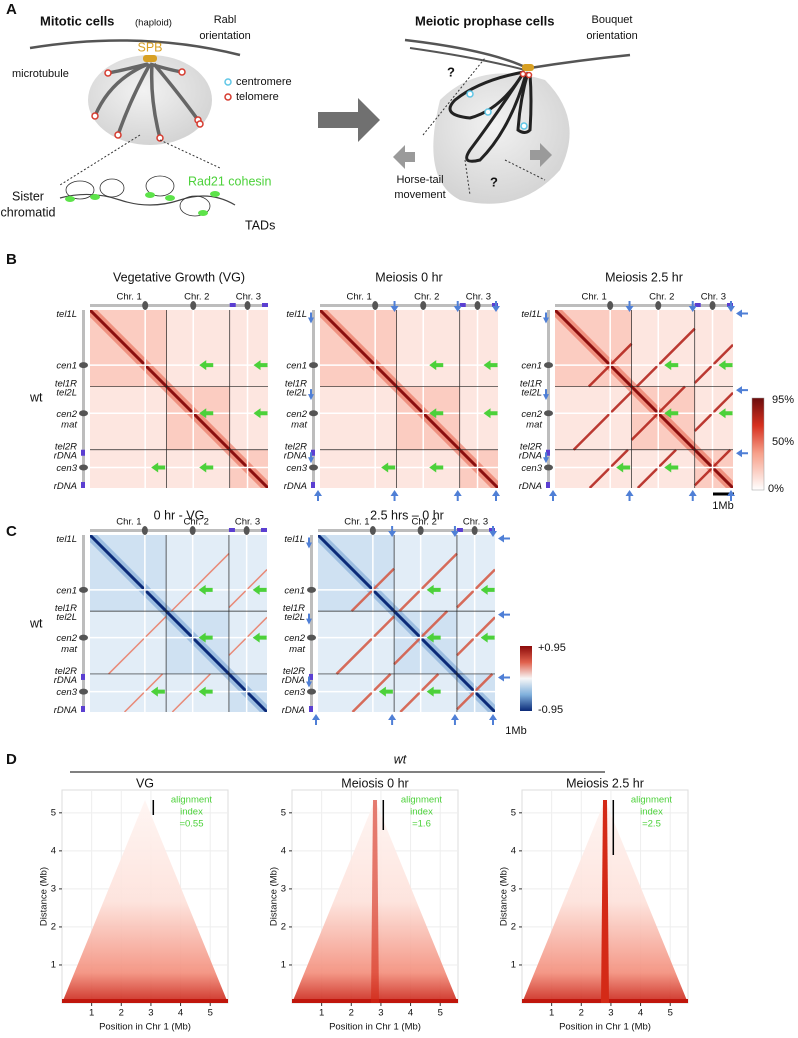 The image size is (798, 1038). Describe the element at coordinates (515, 731) in the screenshot. I see `scale-label: 1Mb` at that location.